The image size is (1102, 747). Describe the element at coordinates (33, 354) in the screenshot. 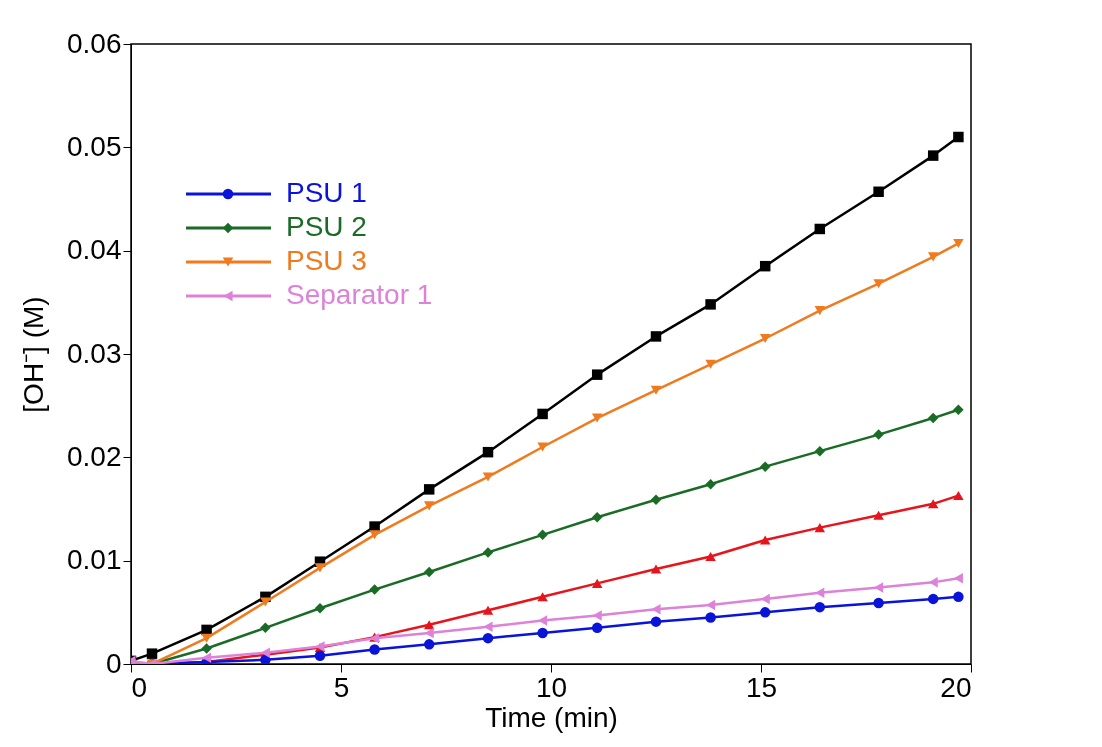

I see `y-axis-title: [OH⁻] (M)` at that location.